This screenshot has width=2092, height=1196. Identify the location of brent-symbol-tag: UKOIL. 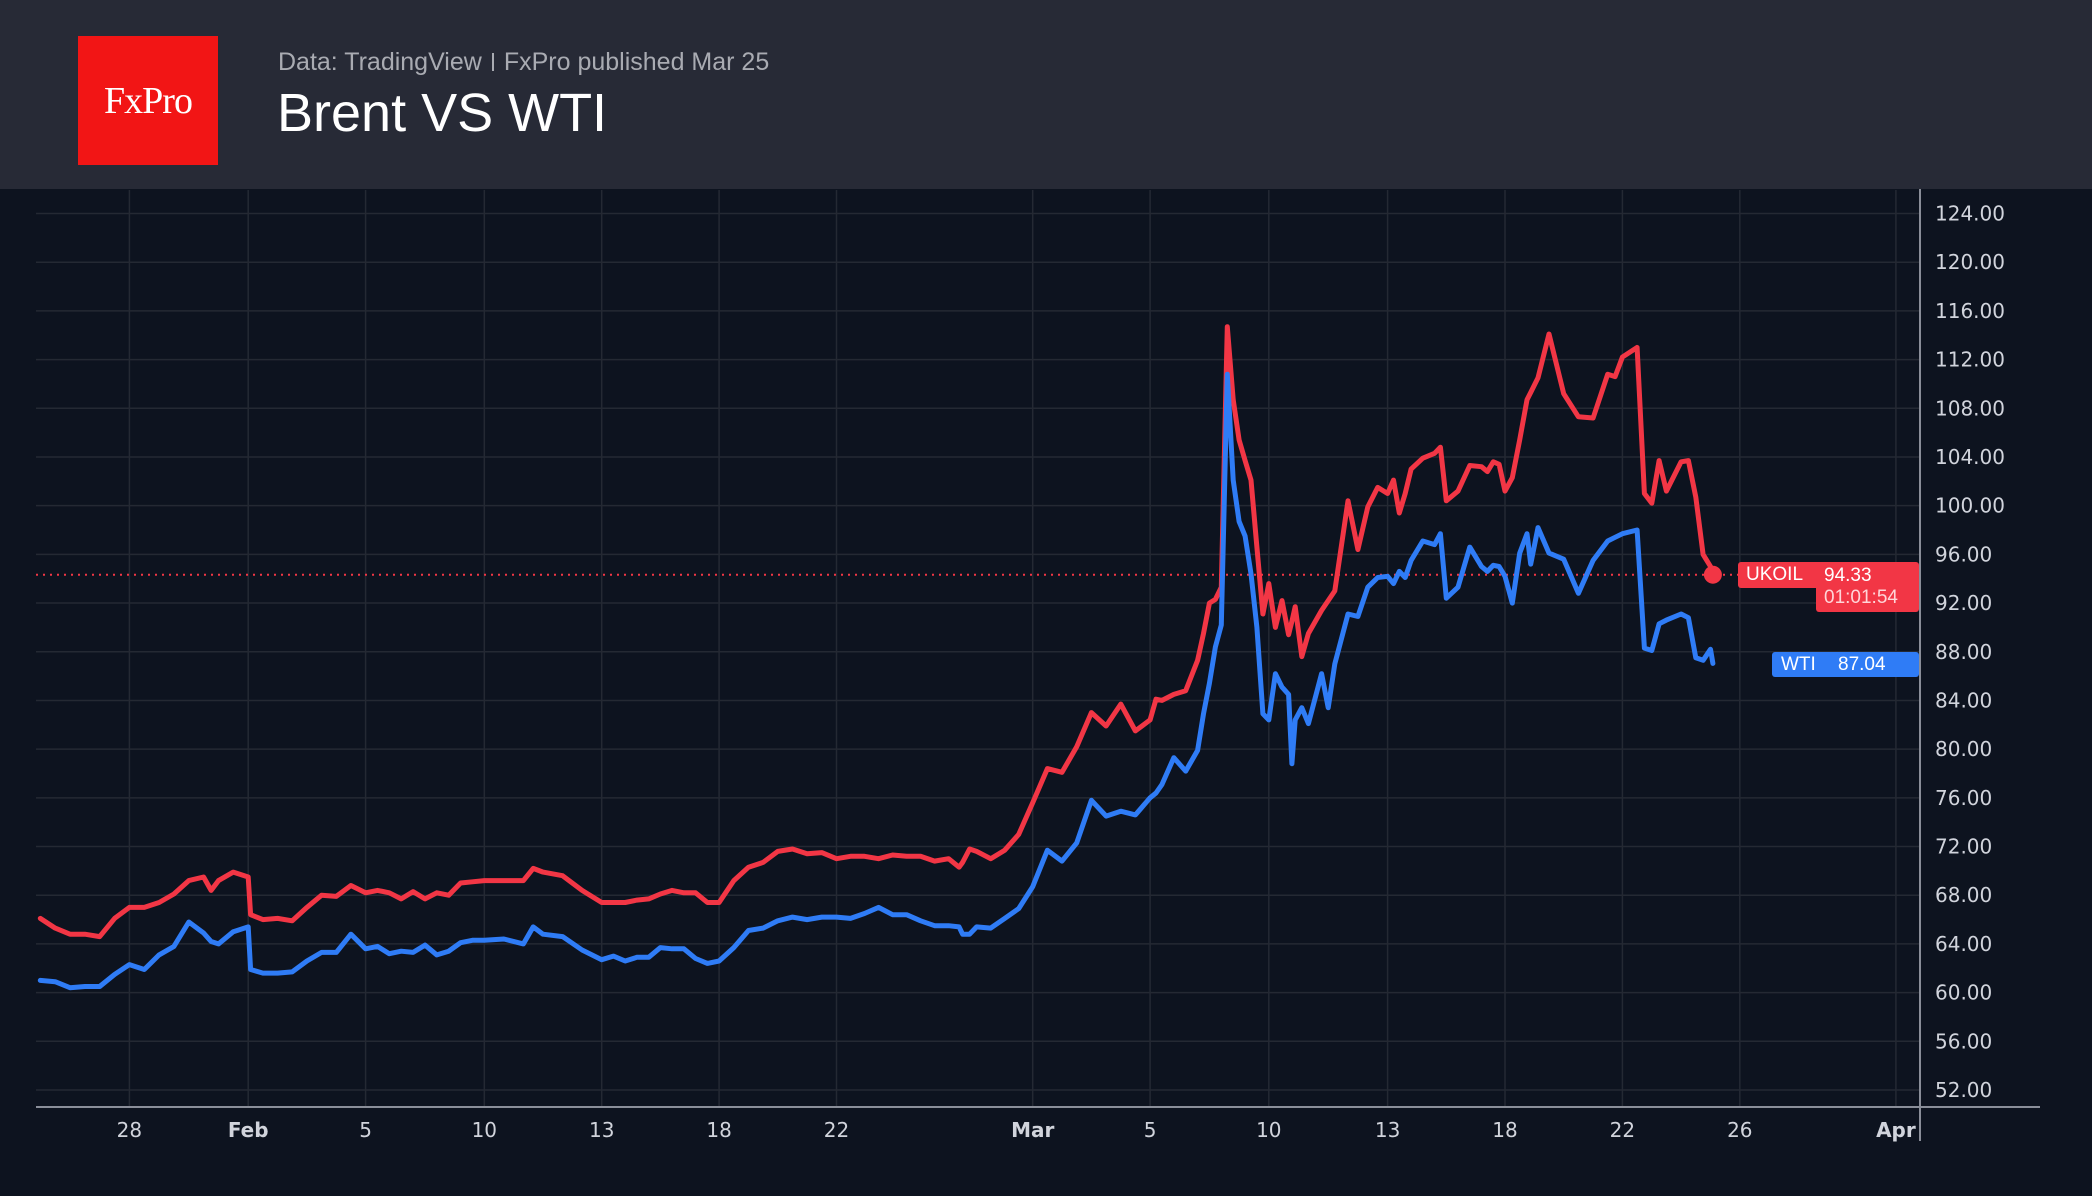
(1777, 575).